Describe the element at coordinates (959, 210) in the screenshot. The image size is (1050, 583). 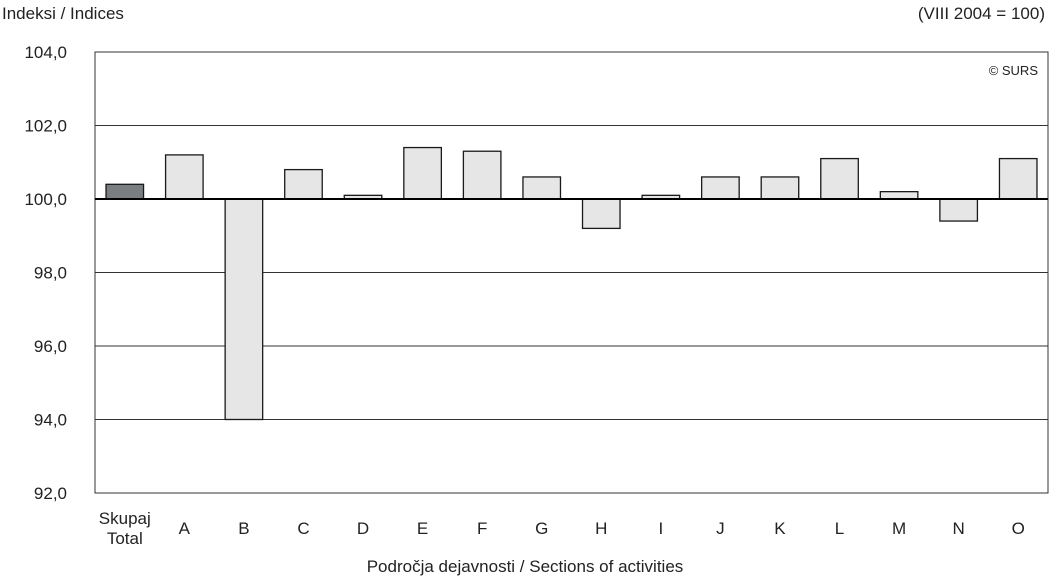
I see `bar-n` at that location.